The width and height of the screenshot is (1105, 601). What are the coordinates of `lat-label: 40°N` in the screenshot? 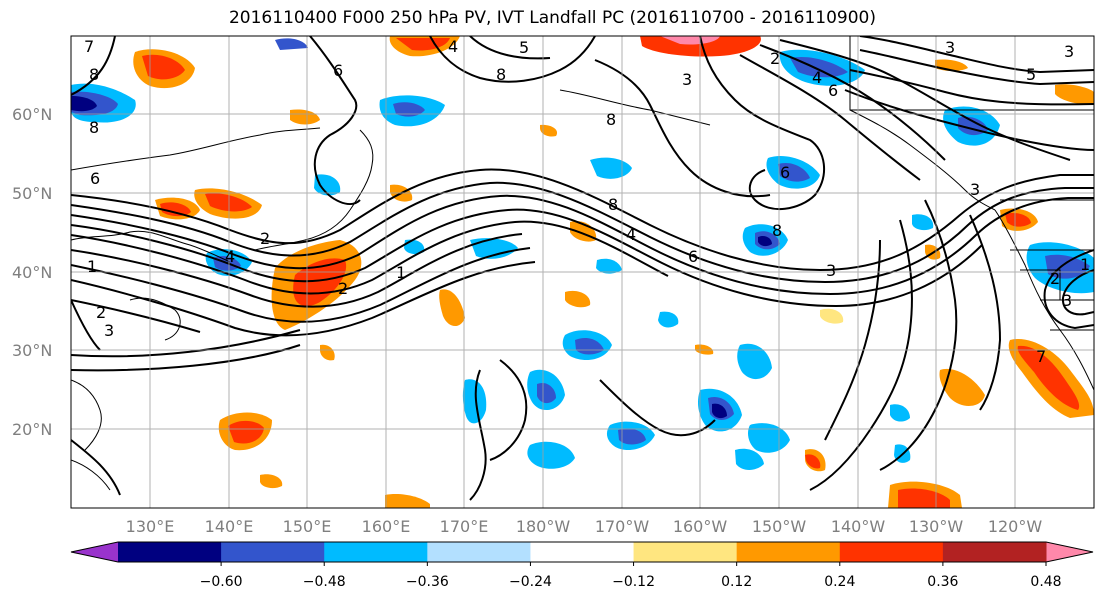 It's located at (32, 272).